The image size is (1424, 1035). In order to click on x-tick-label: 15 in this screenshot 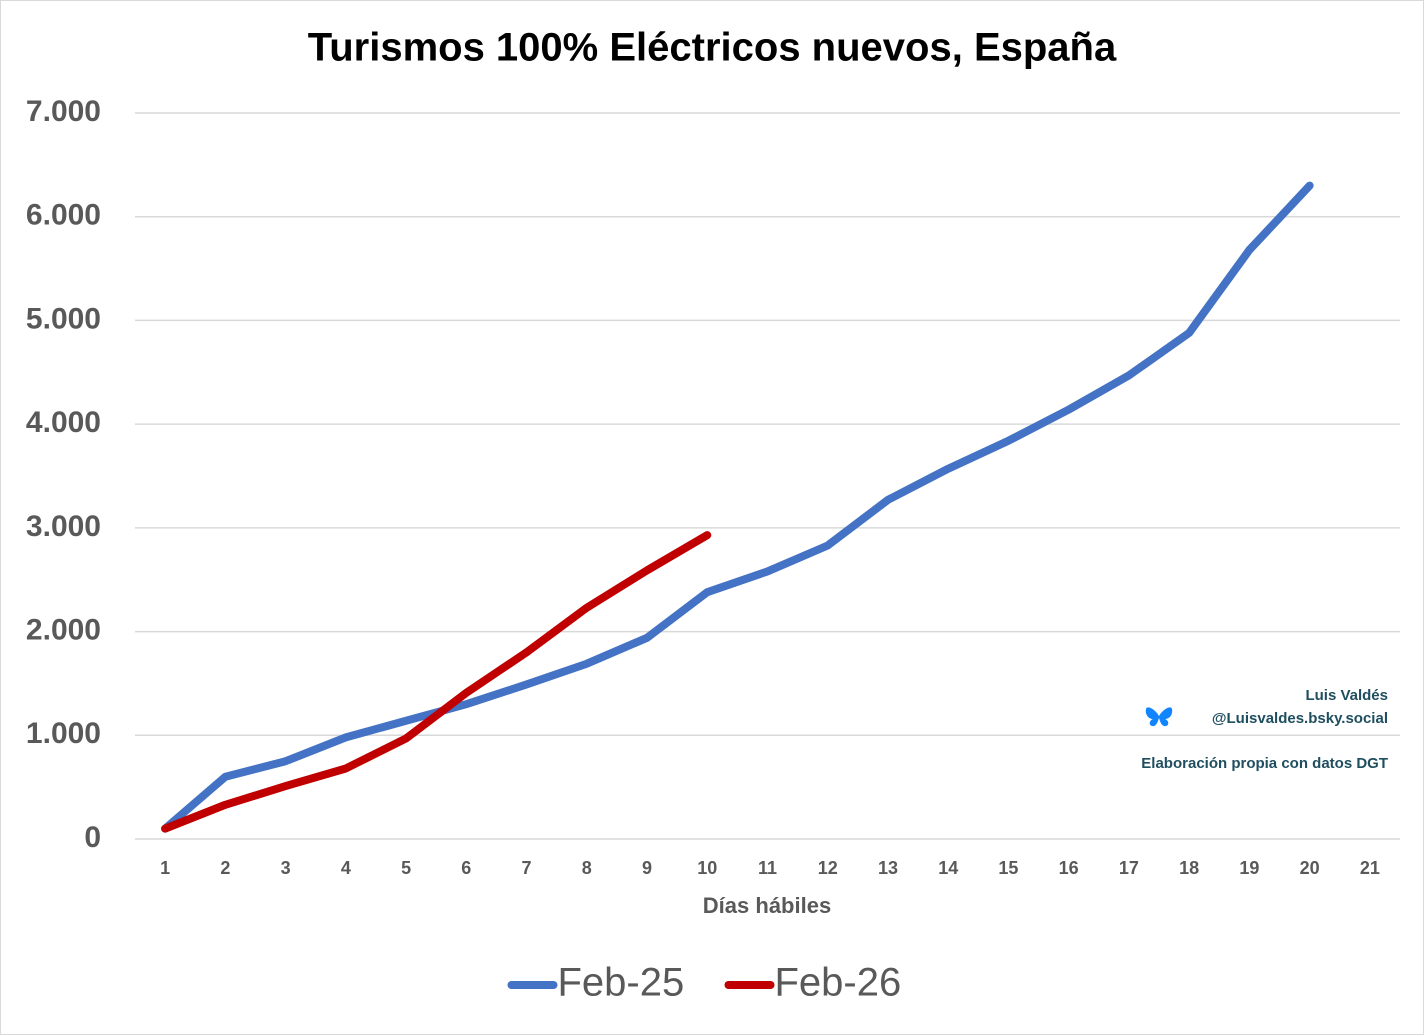, I will do `click(1008, 868)`.